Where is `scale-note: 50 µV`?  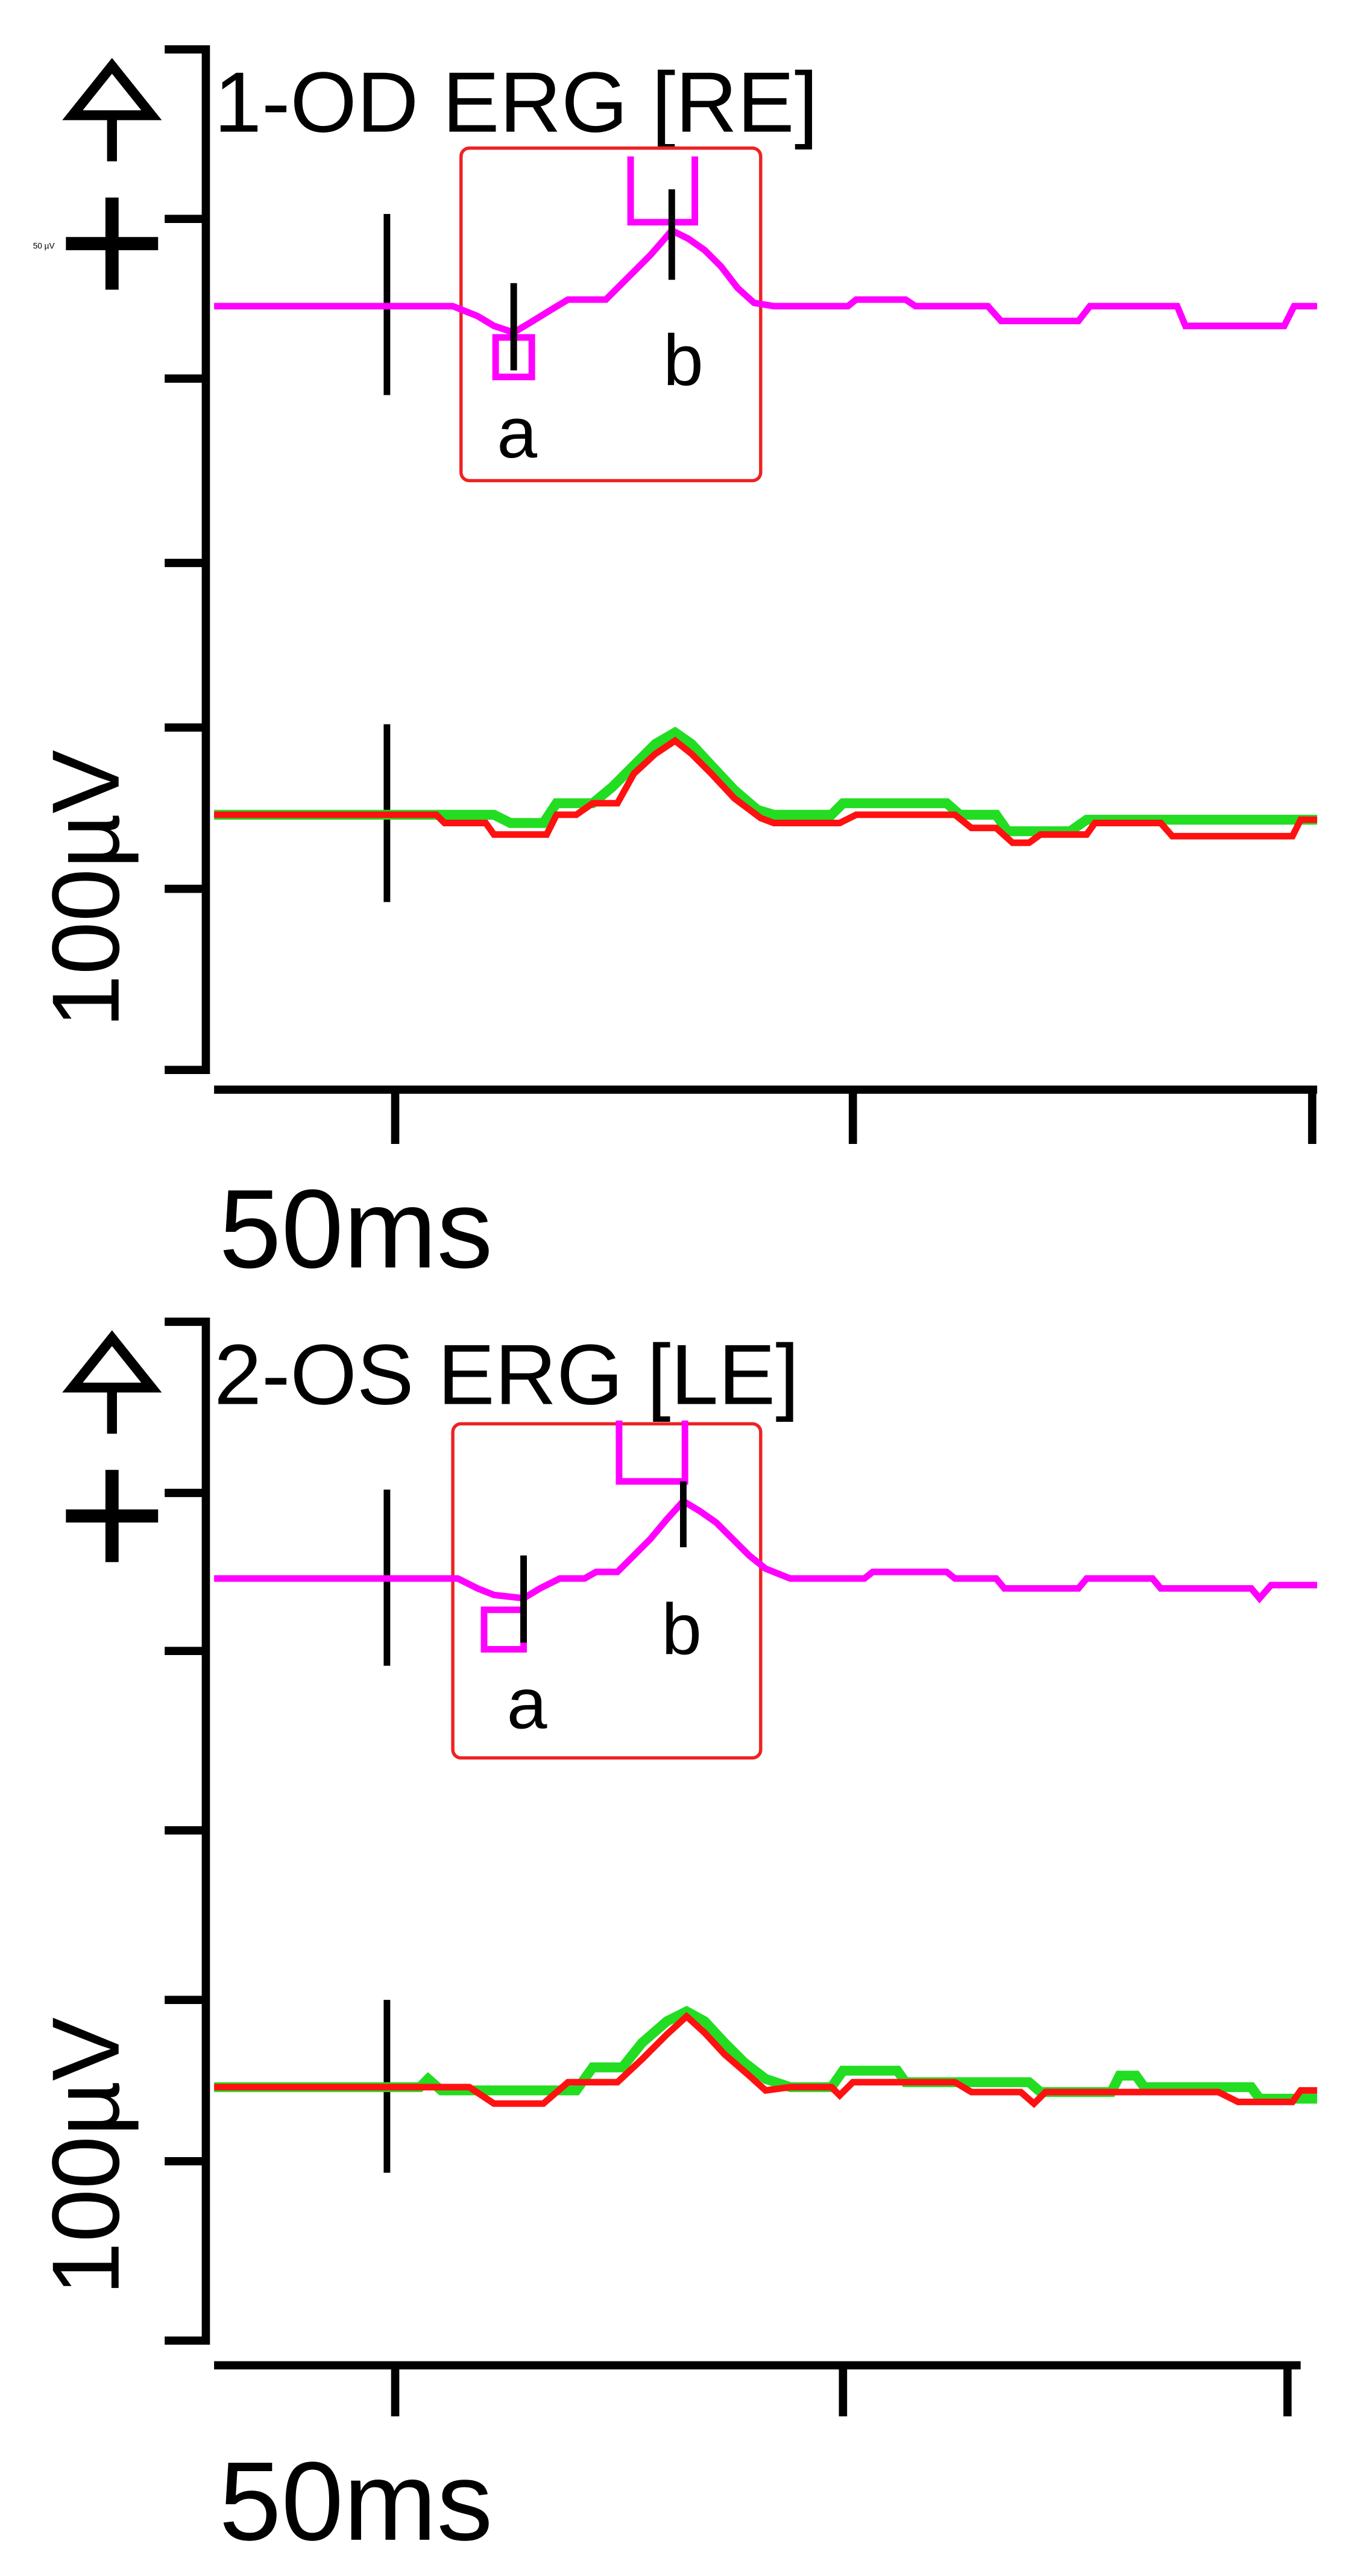 scale-note: 50 µV is located at coordinates (44, 245).